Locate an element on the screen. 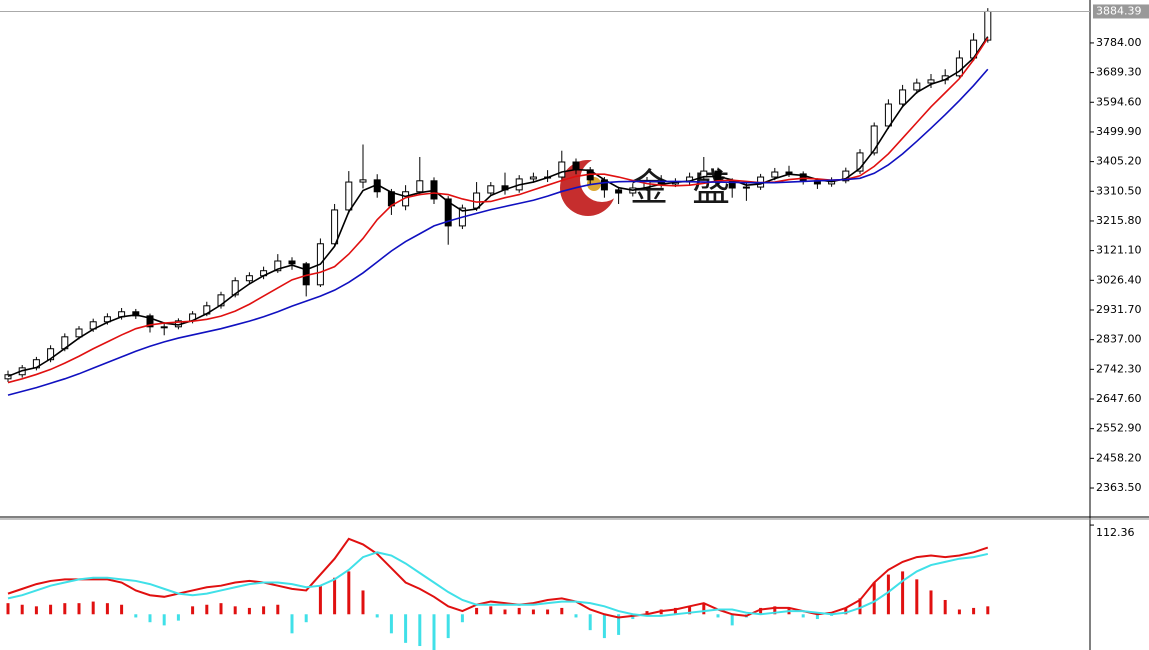 Image resolution: width=1149 pixels, height=650 pixels. y-tick-label: 2363.50 is located at coordinates (1119, 487).